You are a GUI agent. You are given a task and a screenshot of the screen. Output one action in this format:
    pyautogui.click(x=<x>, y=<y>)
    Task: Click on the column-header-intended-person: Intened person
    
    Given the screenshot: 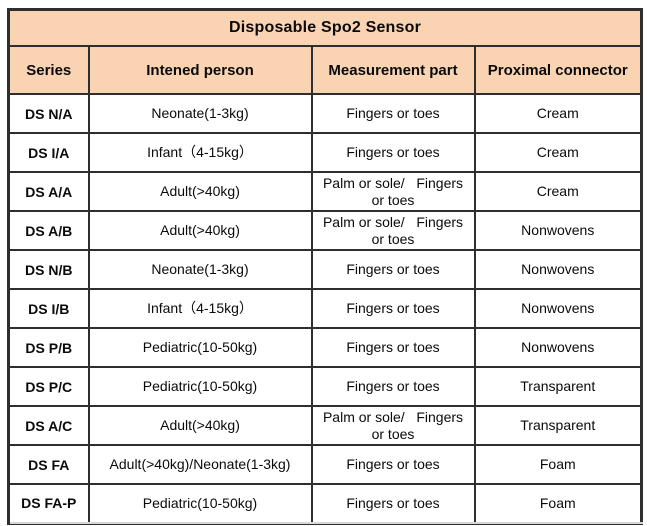 What is the action you would take?
    pyautogui.click(x=200, y=70)
    